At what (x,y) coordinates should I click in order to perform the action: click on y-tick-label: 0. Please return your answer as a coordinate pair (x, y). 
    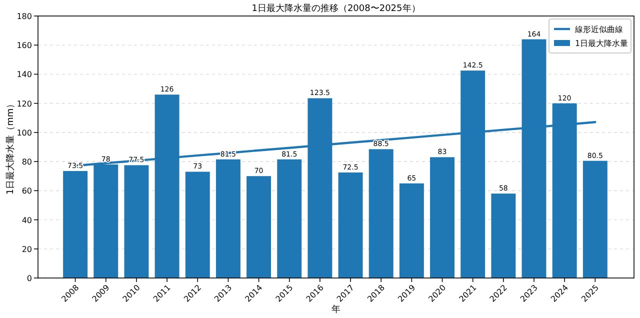
    Looking at the image, I should click on (29, 278).